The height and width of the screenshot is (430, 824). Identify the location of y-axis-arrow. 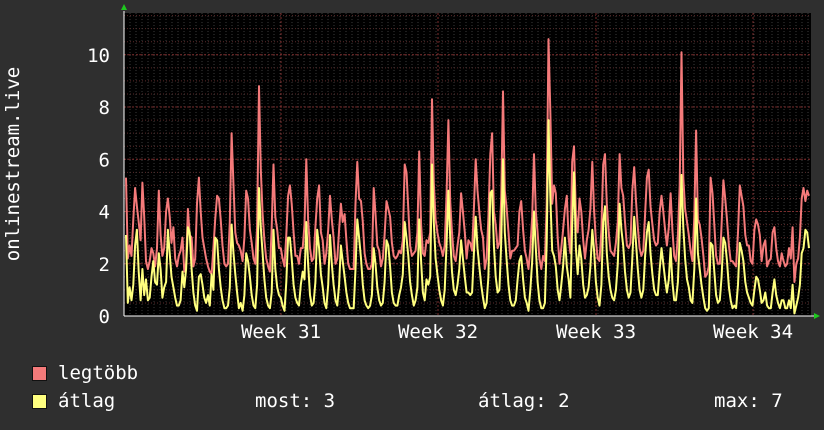
(124, 7).